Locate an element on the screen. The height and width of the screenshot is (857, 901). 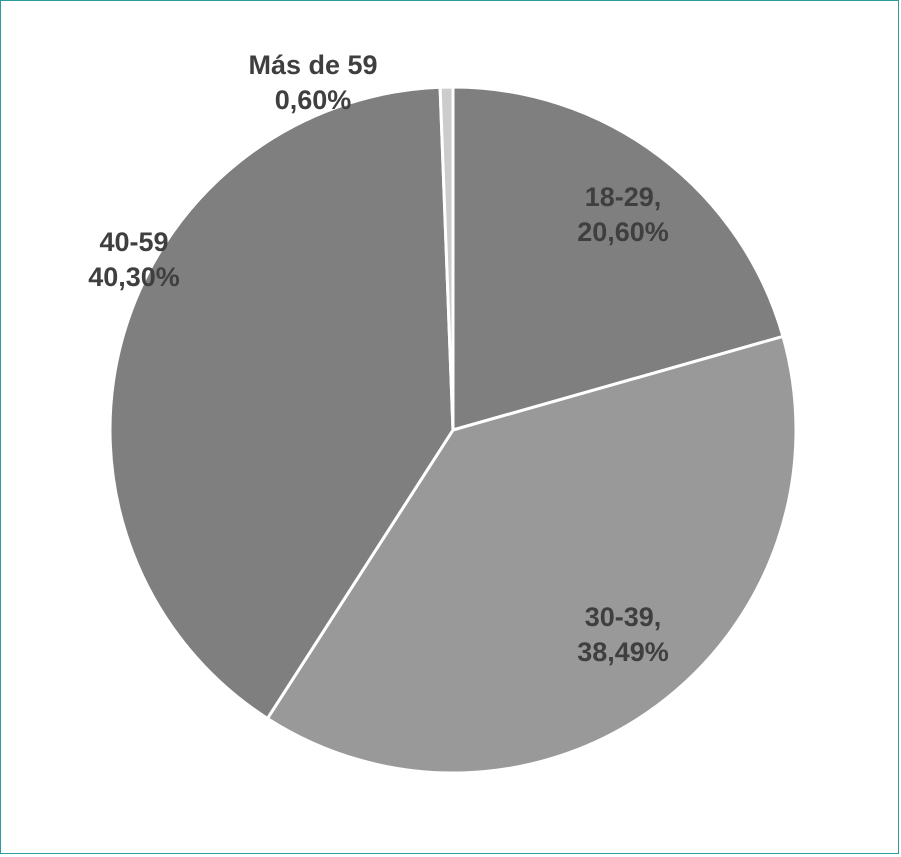
slice-label-mas-de-59: Más de 59 is located at coordinates (312, 65).